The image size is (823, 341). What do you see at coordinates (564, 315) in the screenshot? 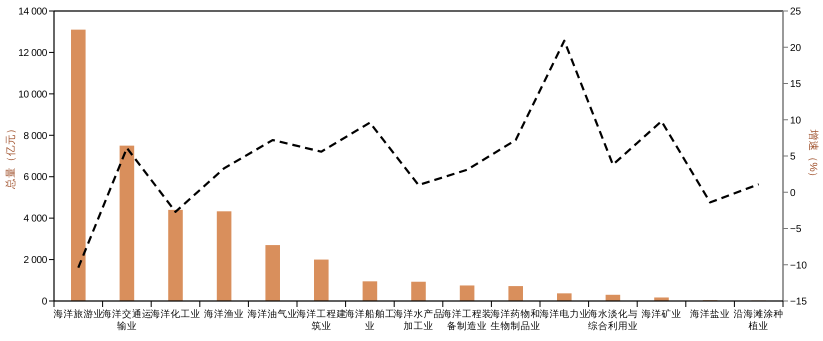
I see `x-tick-label: 海洋电力业` at bounding box center [564, 315].